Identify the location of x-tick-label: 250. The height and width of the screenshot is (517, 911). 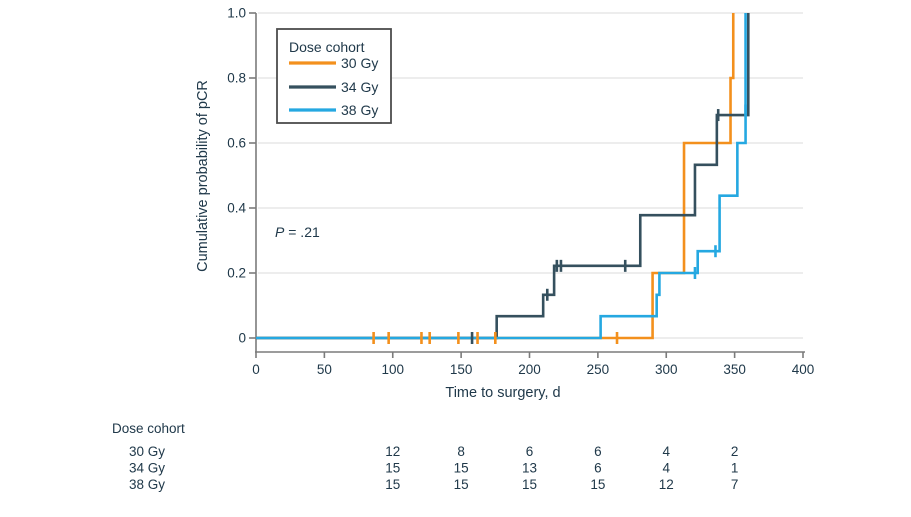
(598, 369).